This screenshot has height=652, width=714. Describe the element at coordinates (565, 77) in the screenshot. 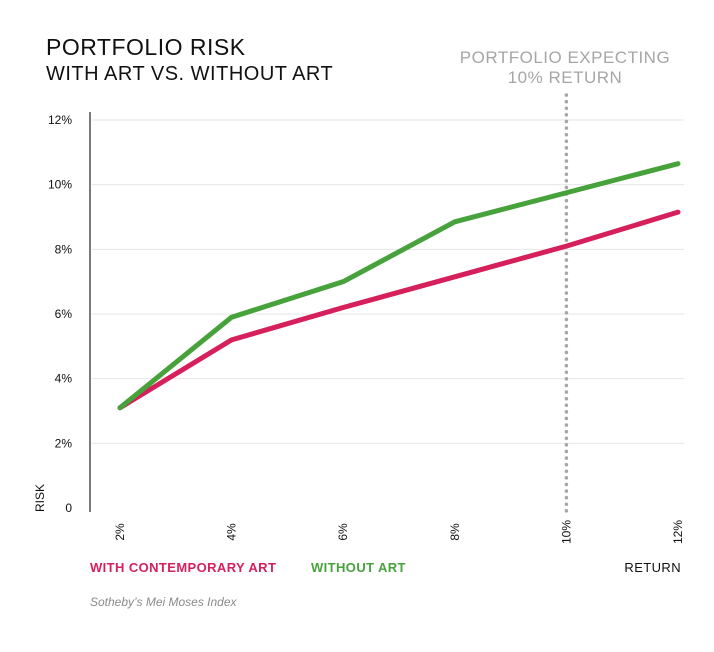

I see `reference-annotation-line2: 10% RETURN` at that location.